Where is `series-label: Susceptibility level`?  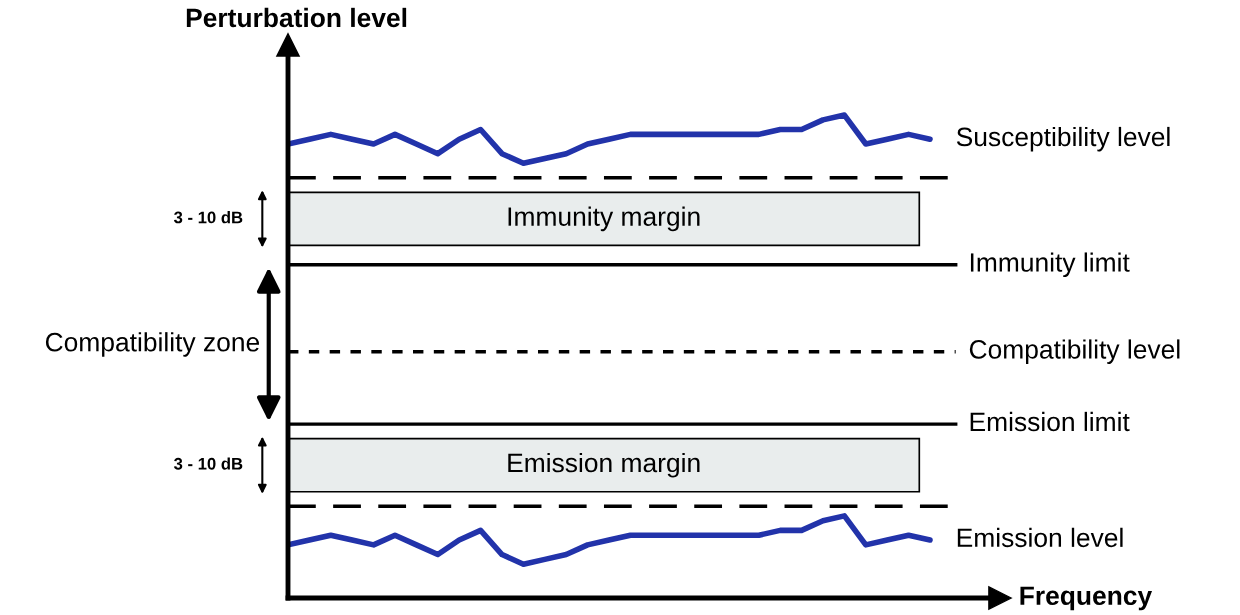
series-label: Susceptibility level is located at coordinates (1063, 139).